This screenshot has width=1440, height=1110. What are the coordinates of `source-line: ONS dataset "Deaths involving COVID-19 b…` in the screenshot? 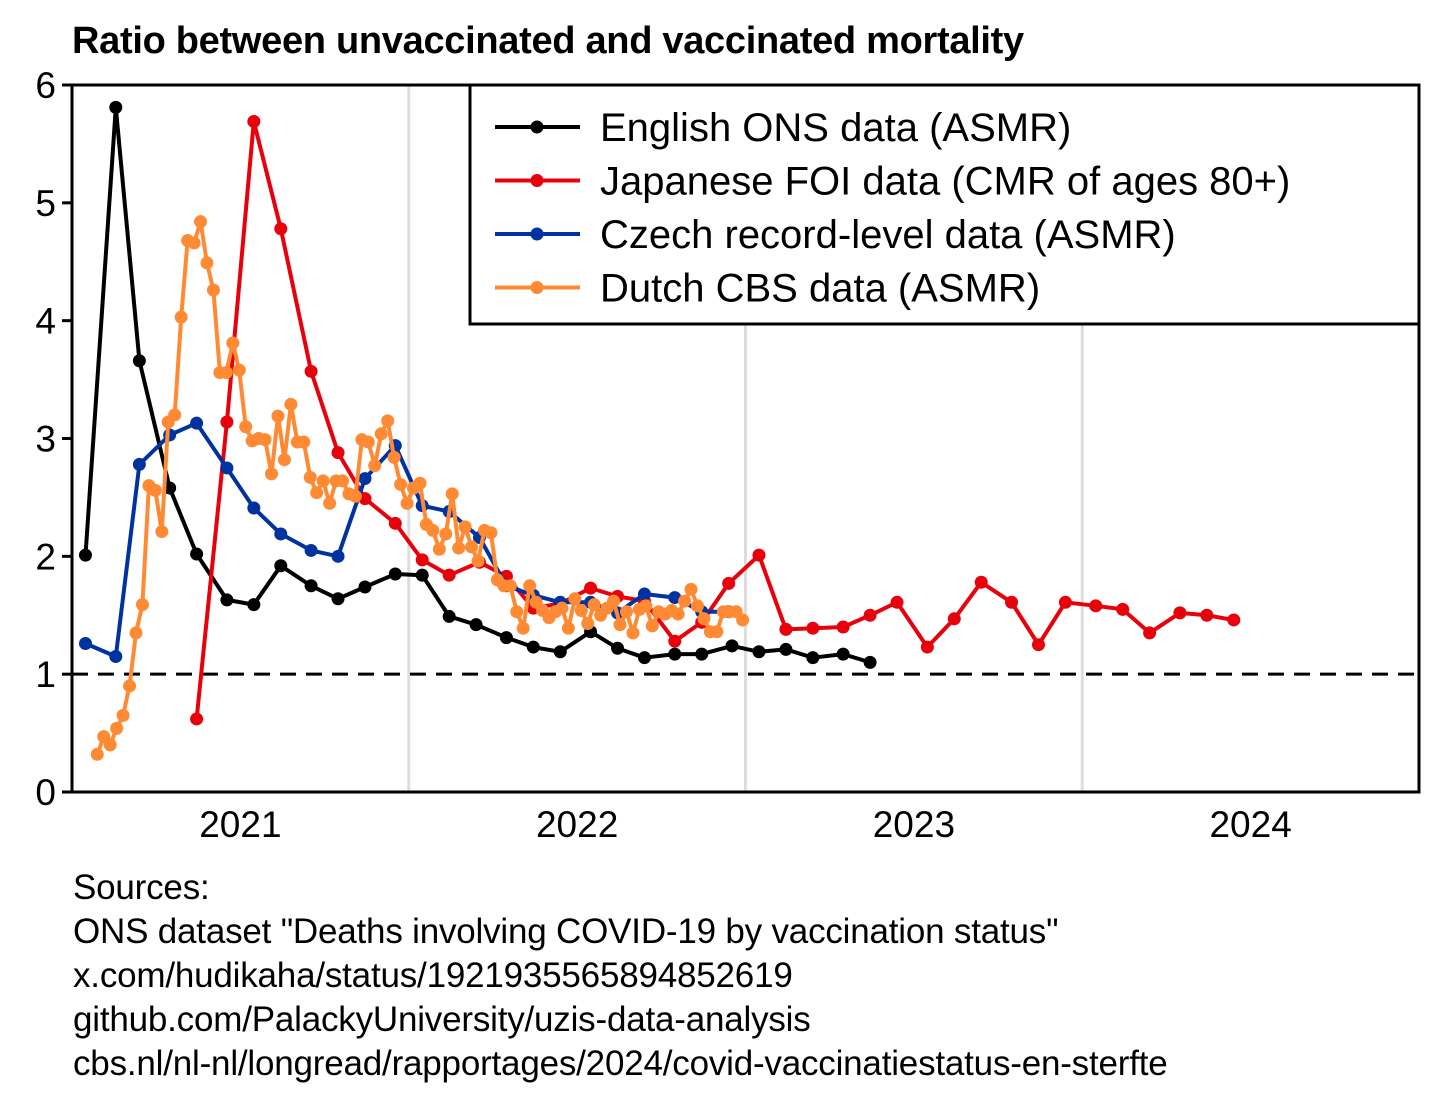 It's located at (566, 931).